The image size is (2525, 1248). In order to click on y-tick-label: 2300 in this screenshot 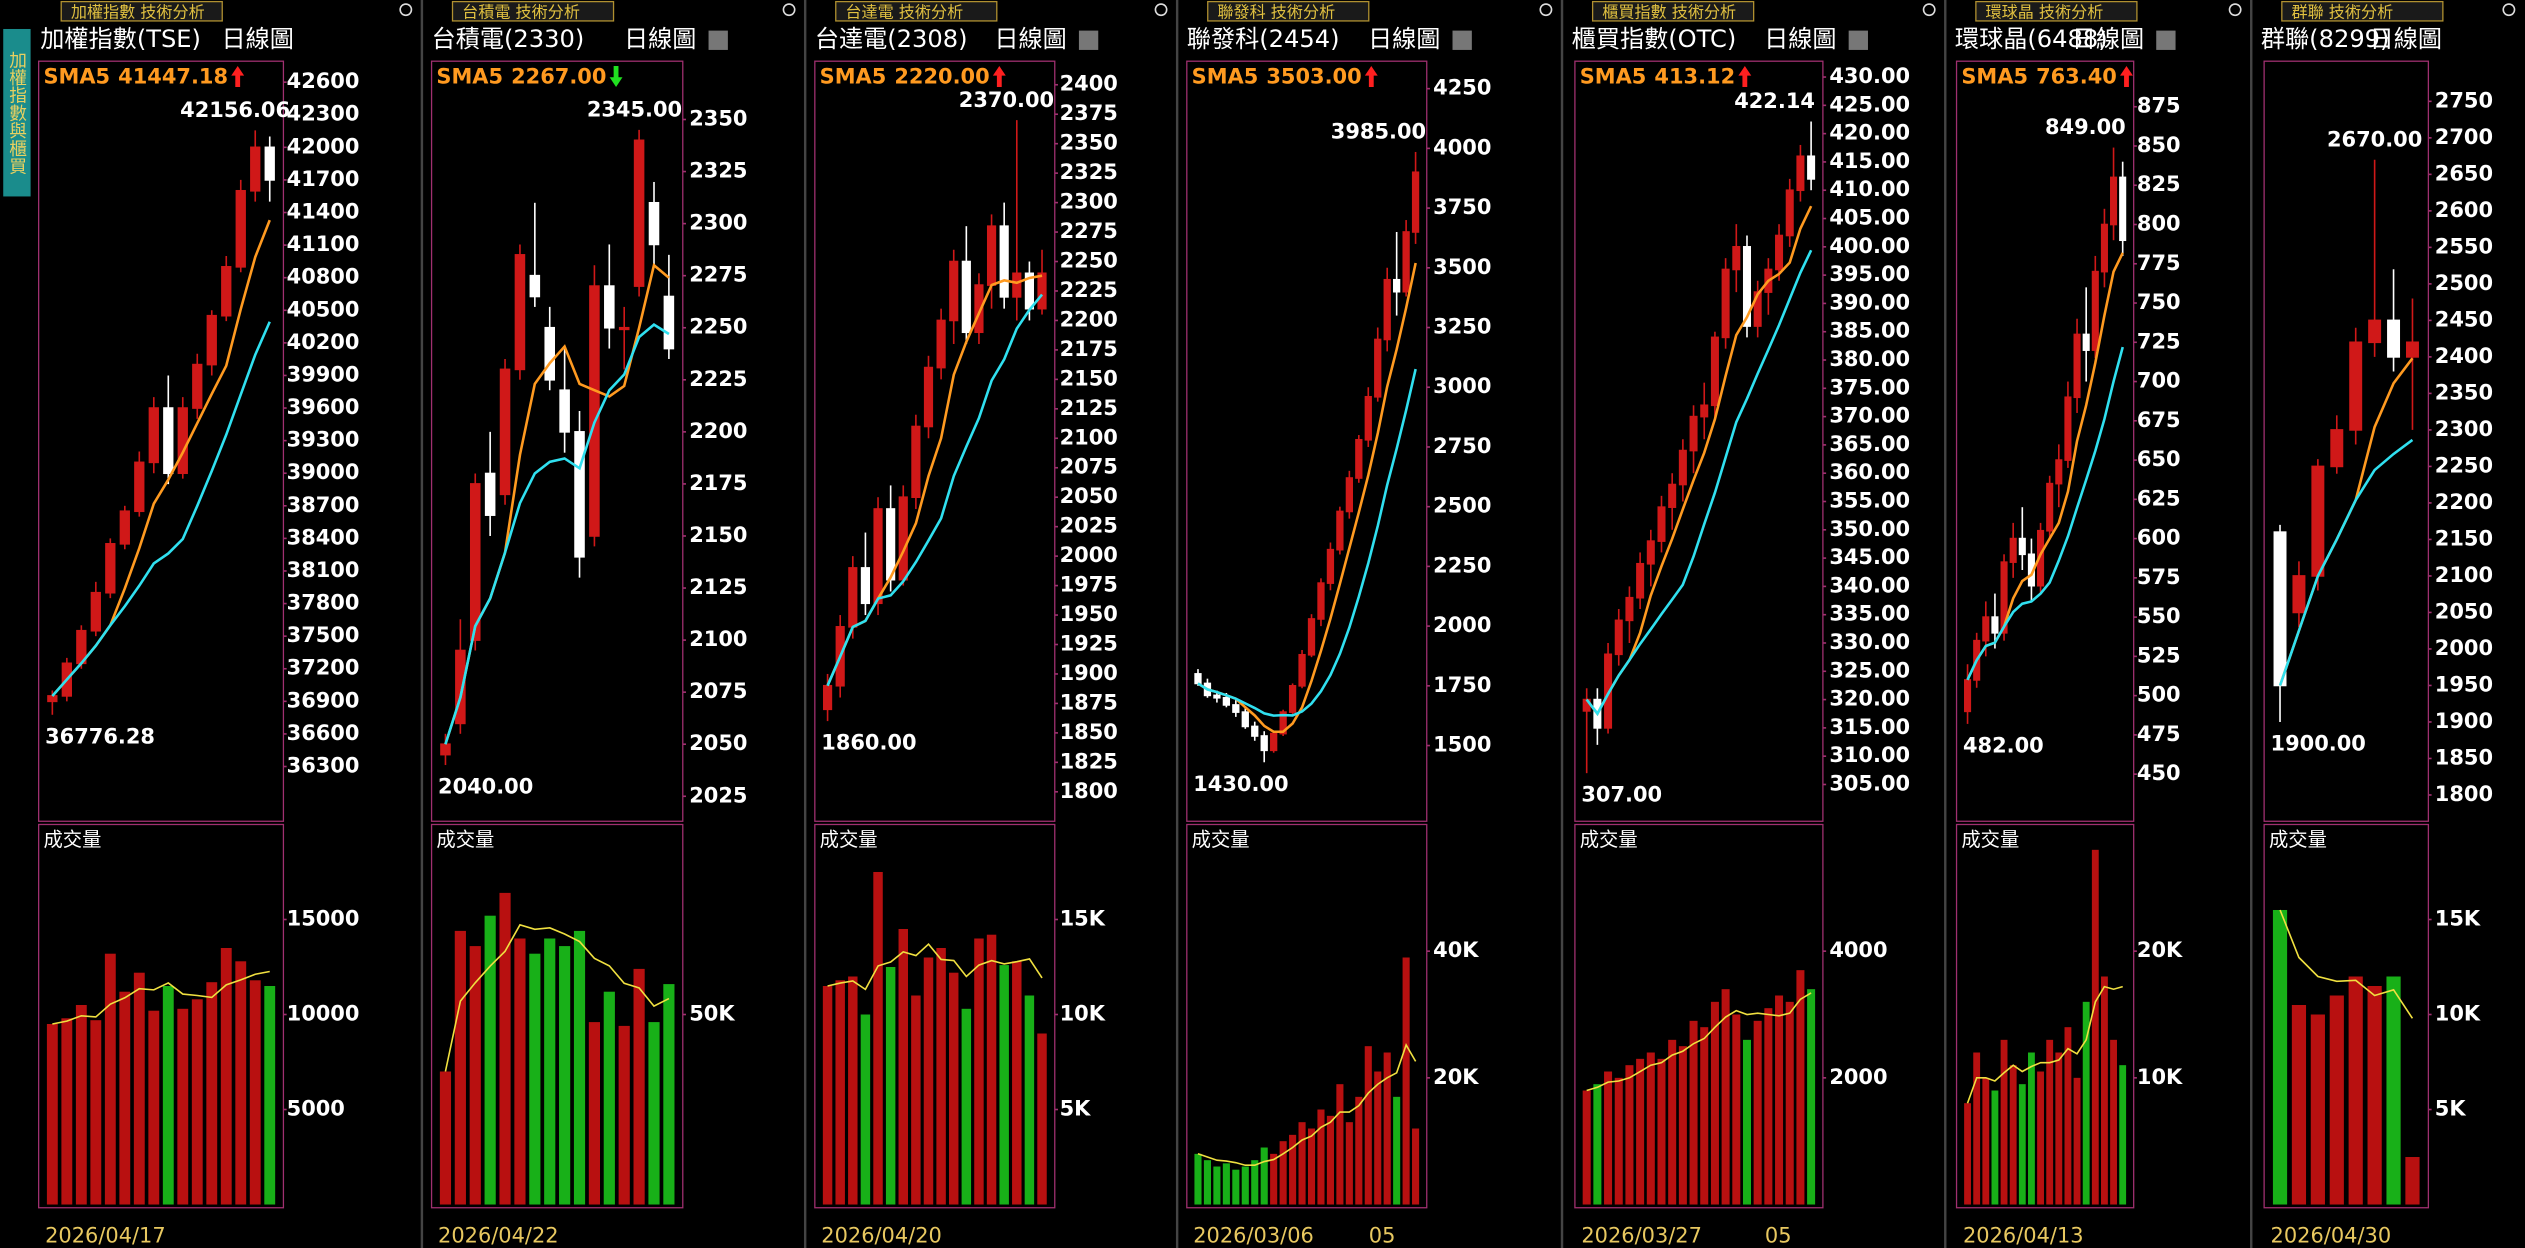, I will do `click(1089, 202)`.